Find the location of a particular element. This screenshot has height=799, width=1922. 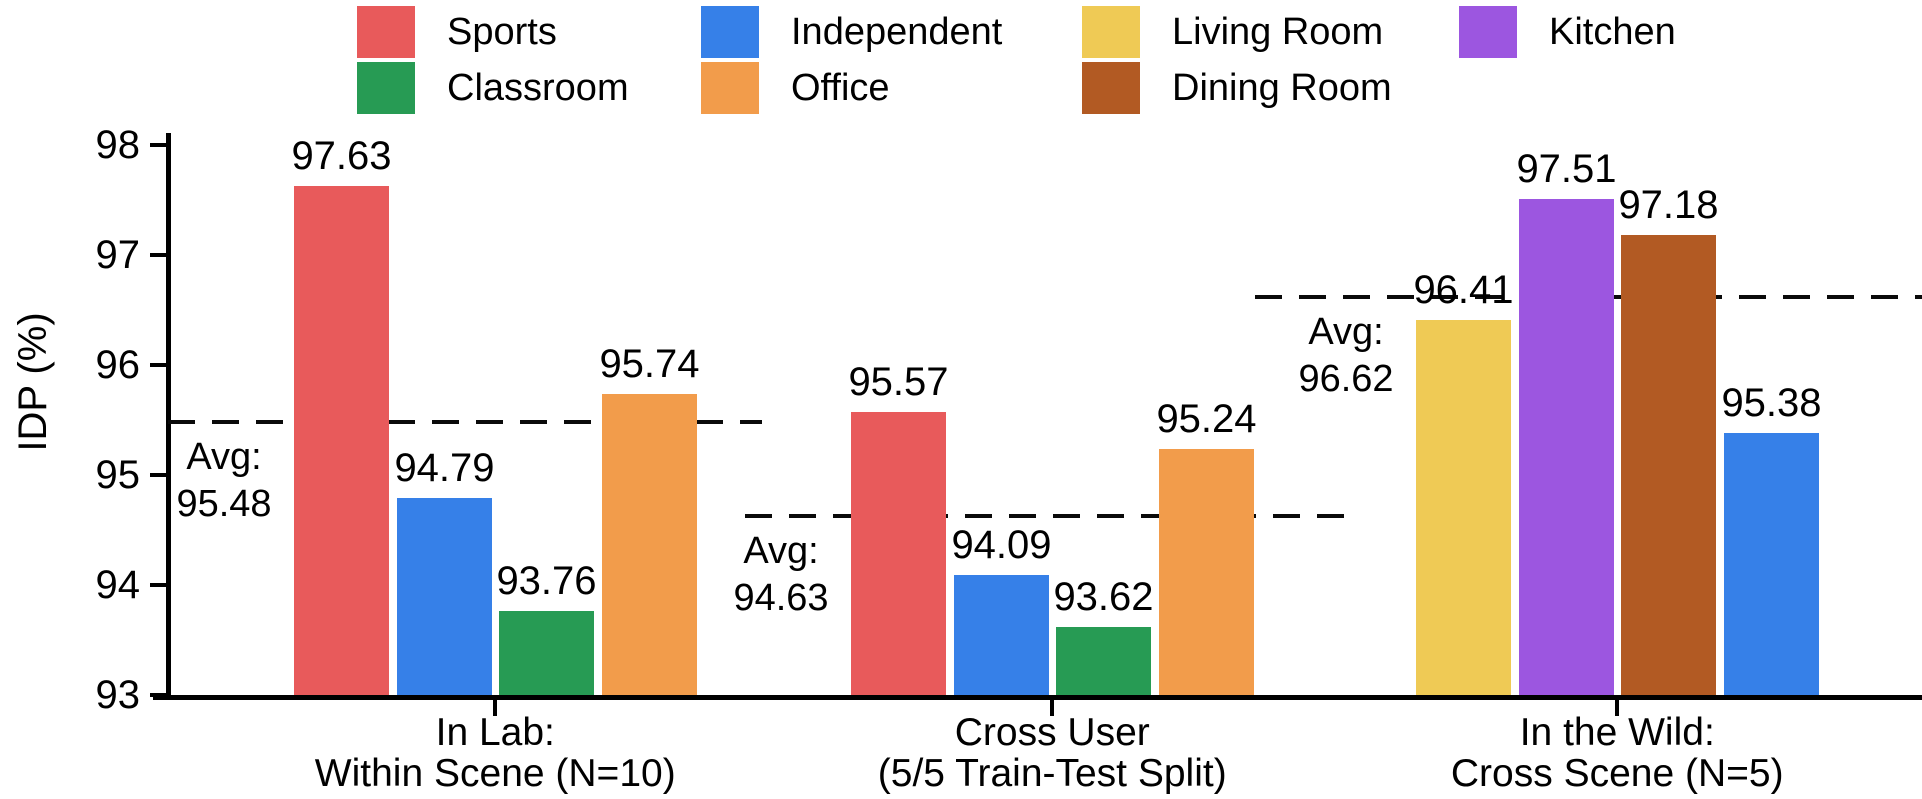

x-group-label-line2: Cross Scene (N=5) is located at coordinates (1617, 773).